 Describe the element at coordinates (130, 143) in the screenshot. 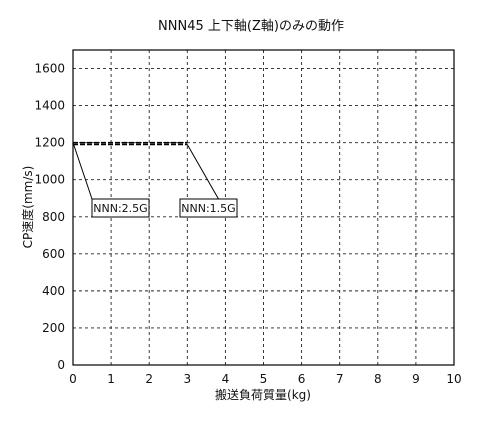

I see `series-lines` at that location.